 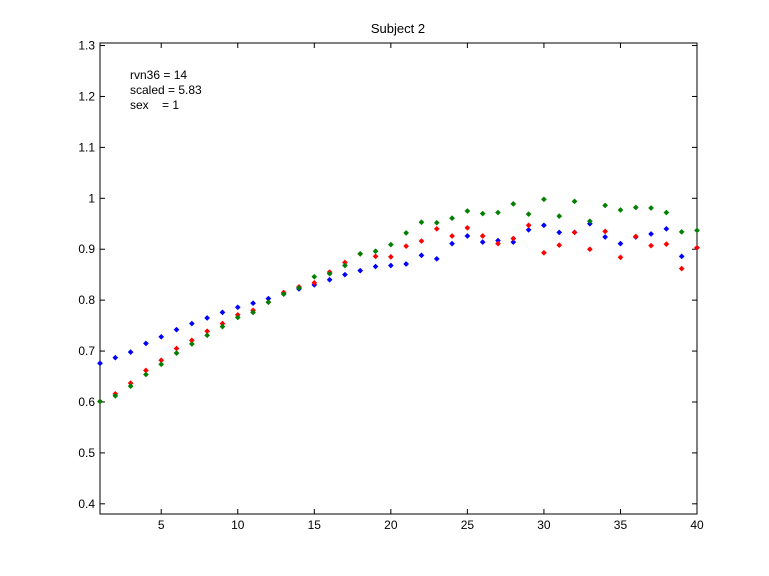 What do you see at coordinates (398, 28) in the screenshot?
I see `chart-title: Subject 2` at bounding box center [398, 28].